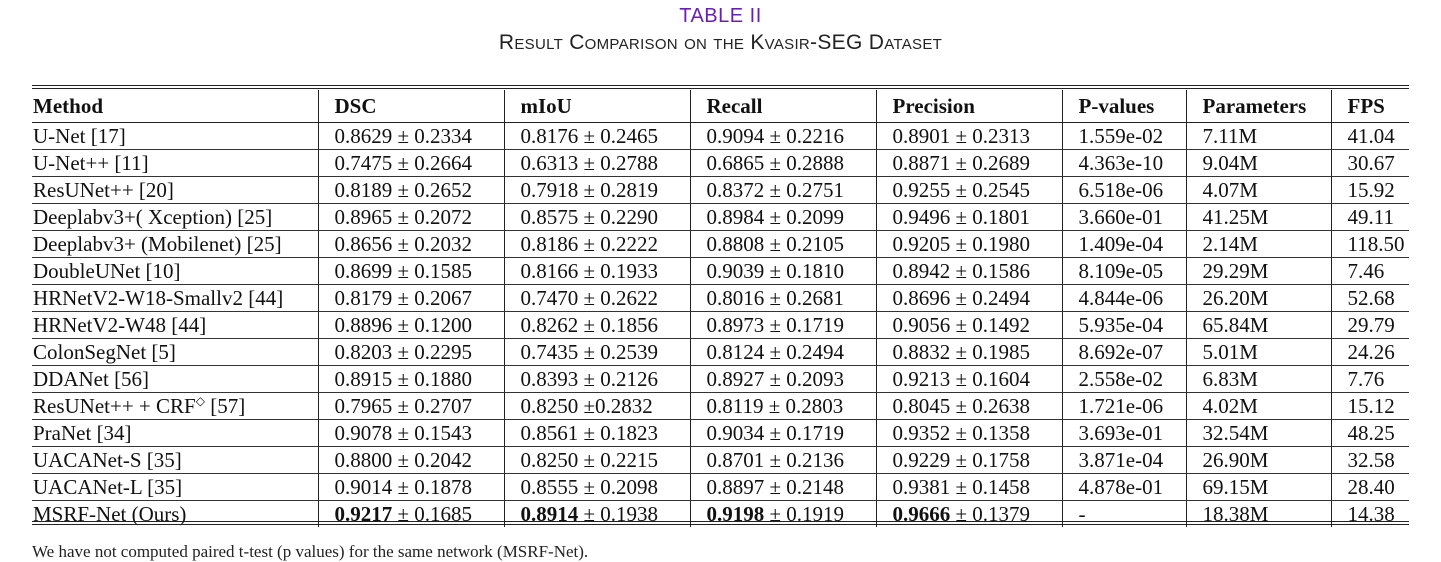 The height and width of the screenshot is (562, 1441). I want to click on cell-precision: 0.8696 ± 0.2494, so click(968, 298).